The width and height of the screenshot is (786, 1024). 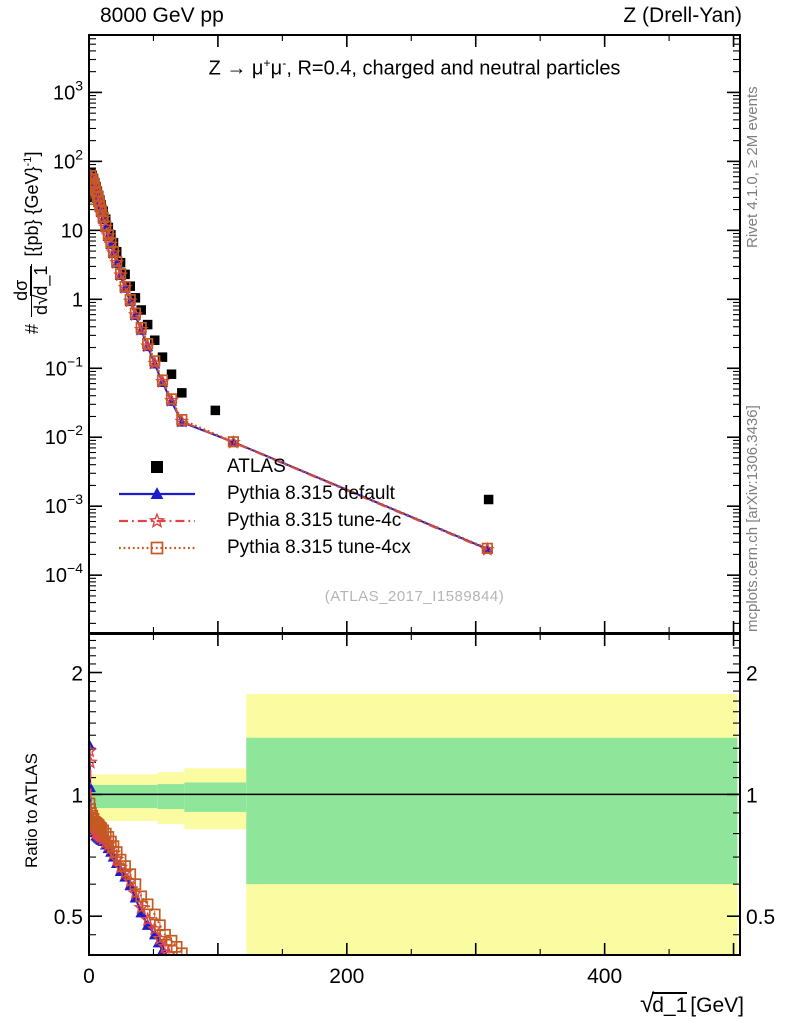 I want to click on plot-title-sup-plus: +, so click(x=267, y=63).